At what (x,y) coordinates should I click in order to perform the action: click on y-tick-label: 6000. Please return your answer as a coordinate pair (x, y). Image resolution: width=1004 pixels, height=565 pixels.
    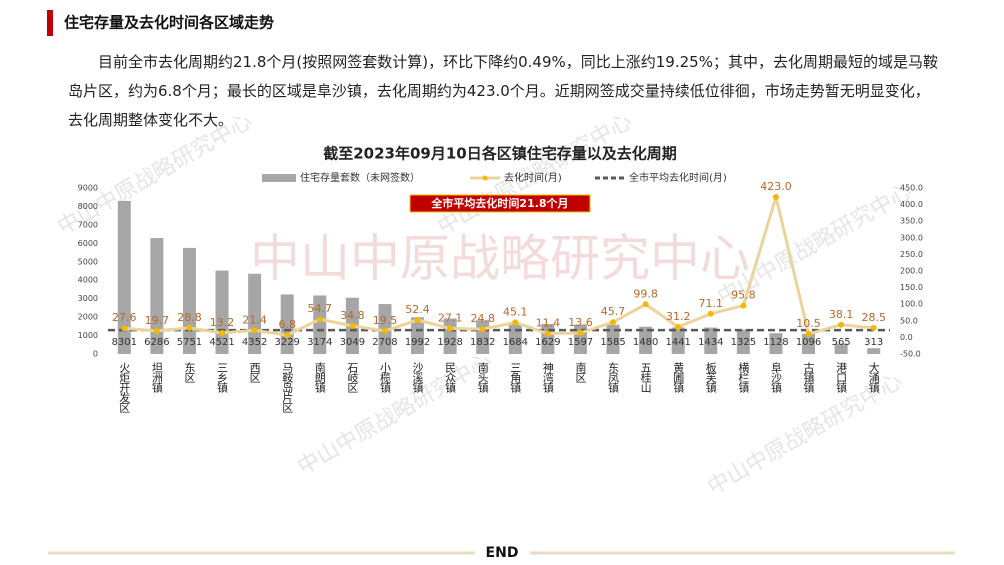
    Looking at the image, I should click on (88, 243).